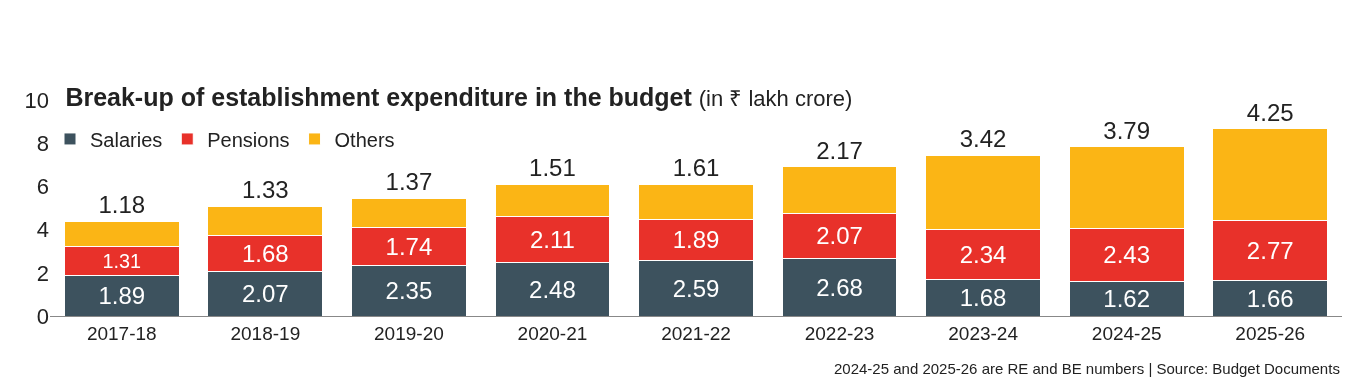 This screenshot has width=1362, height=388. Describe the element at coordinates (552, 168) in the screenshot. I see `data-label: 1.51` at that location.